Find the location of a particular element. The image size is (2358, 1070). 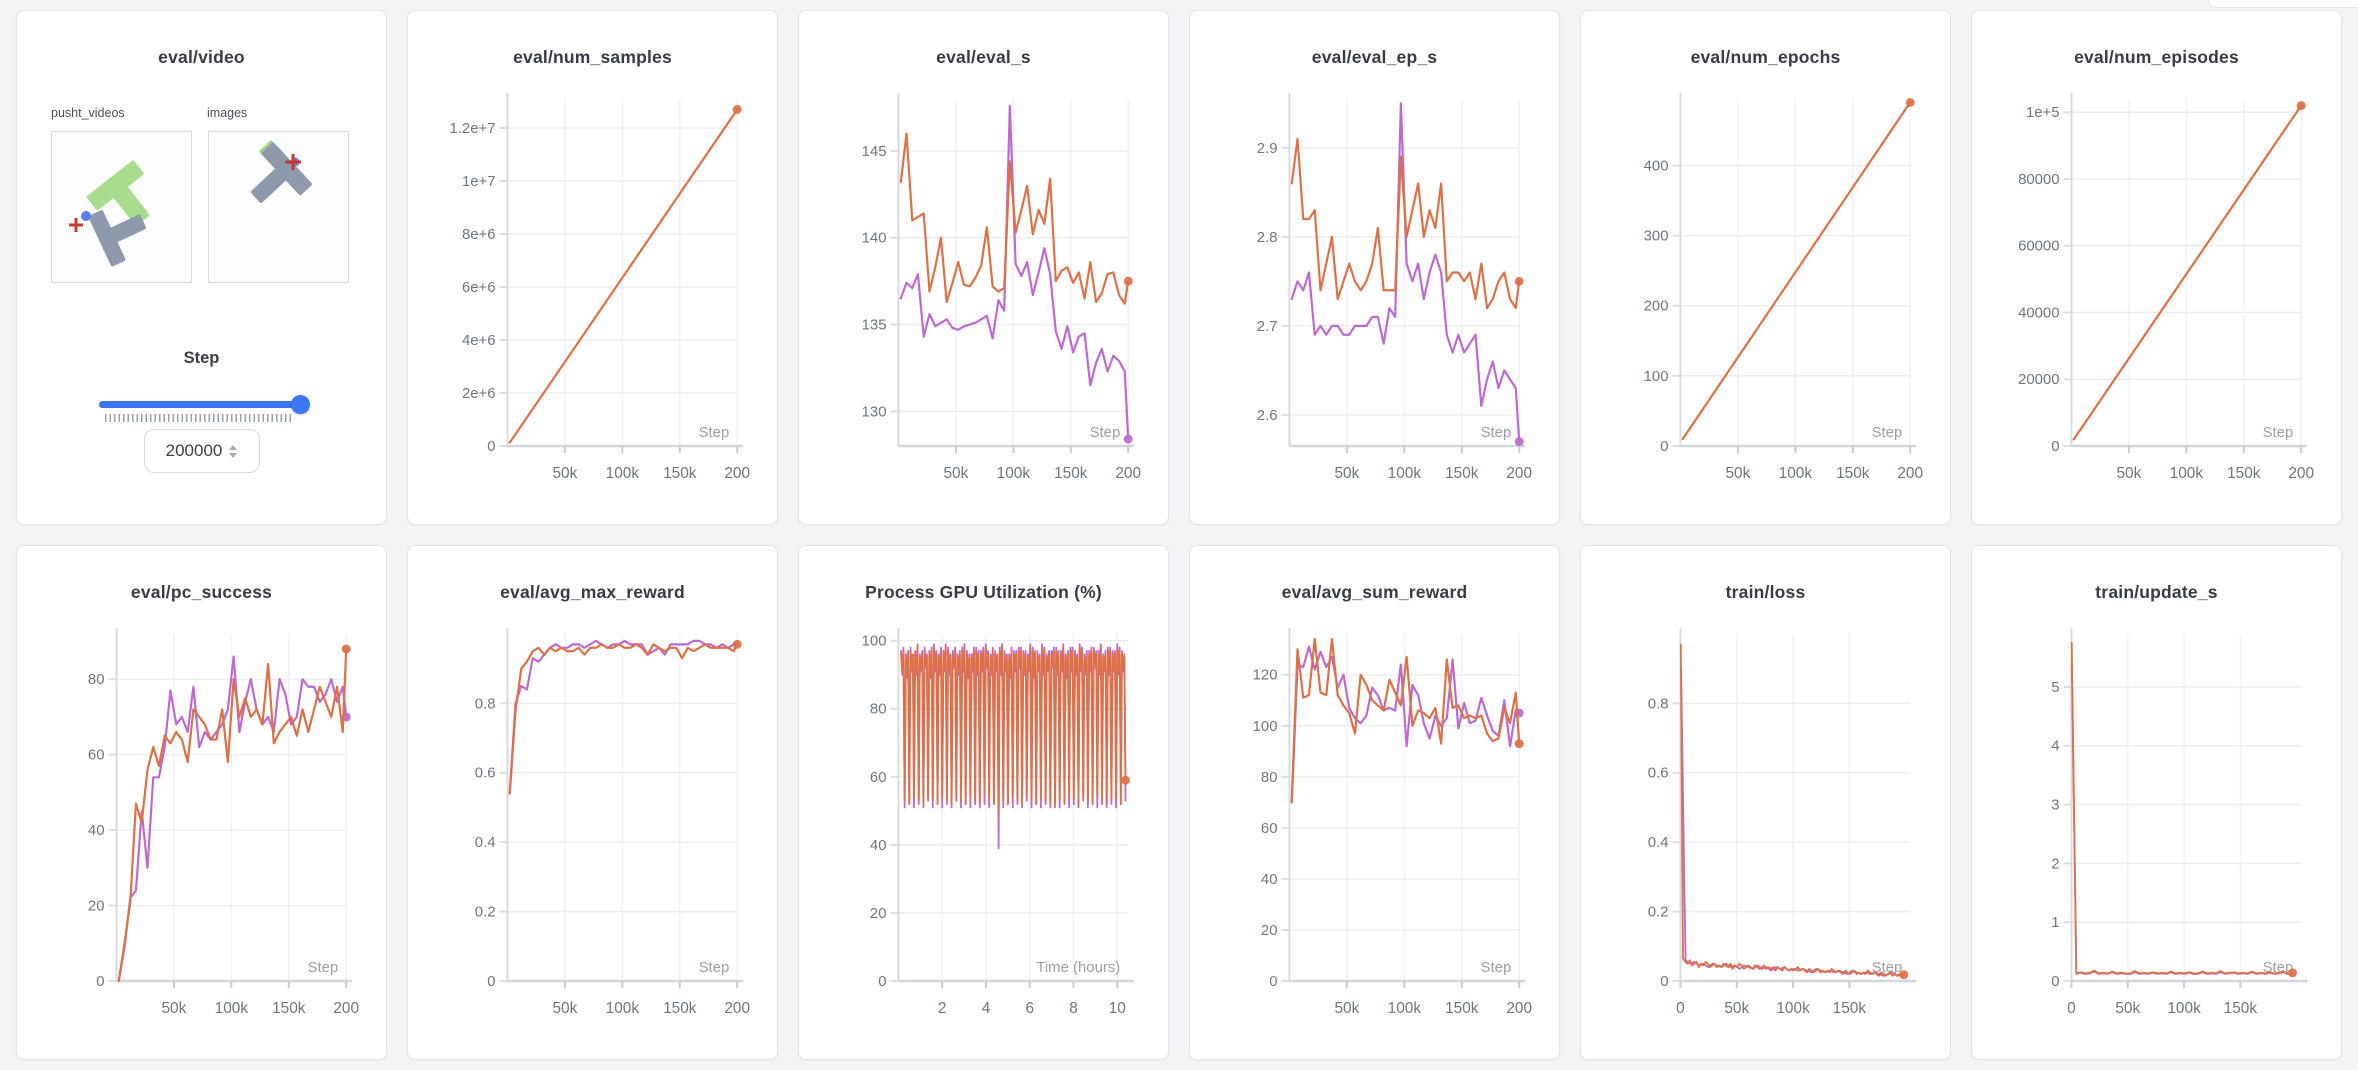

pusht-image-icon is located at coordinates (281, 171).